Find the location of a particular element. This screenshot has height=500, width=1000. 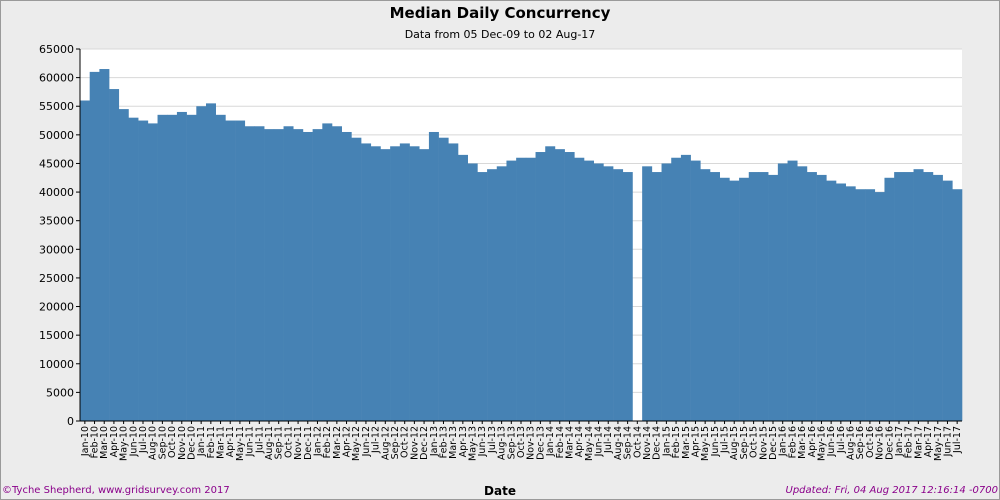

x-tick-label: Sep-12 is located at coordinates (395, 442).